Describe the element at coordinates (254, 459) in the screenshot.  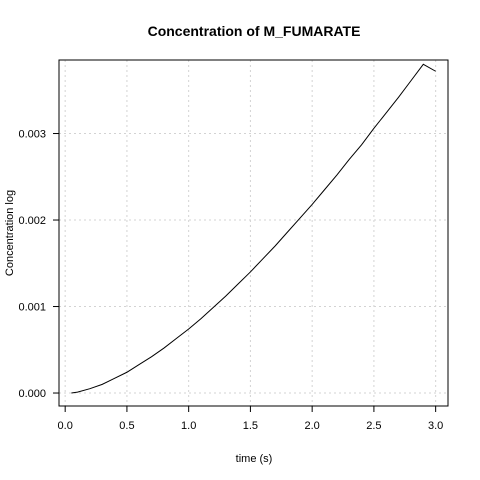
I see `x-axis-label: time (s)` at that location.